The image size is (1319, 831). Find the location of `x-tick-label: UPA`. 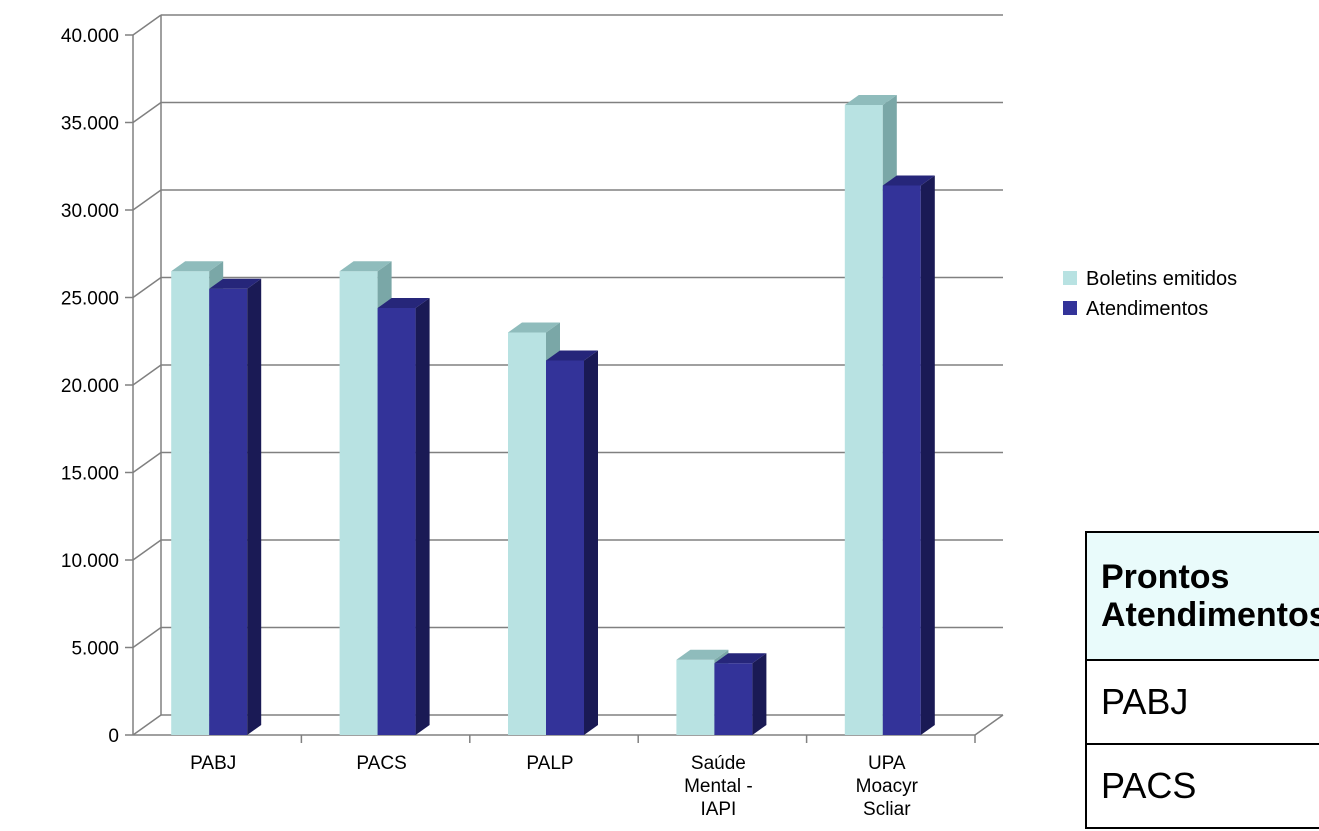

x-tick-label: UPA is located at coordinates (887, 763).